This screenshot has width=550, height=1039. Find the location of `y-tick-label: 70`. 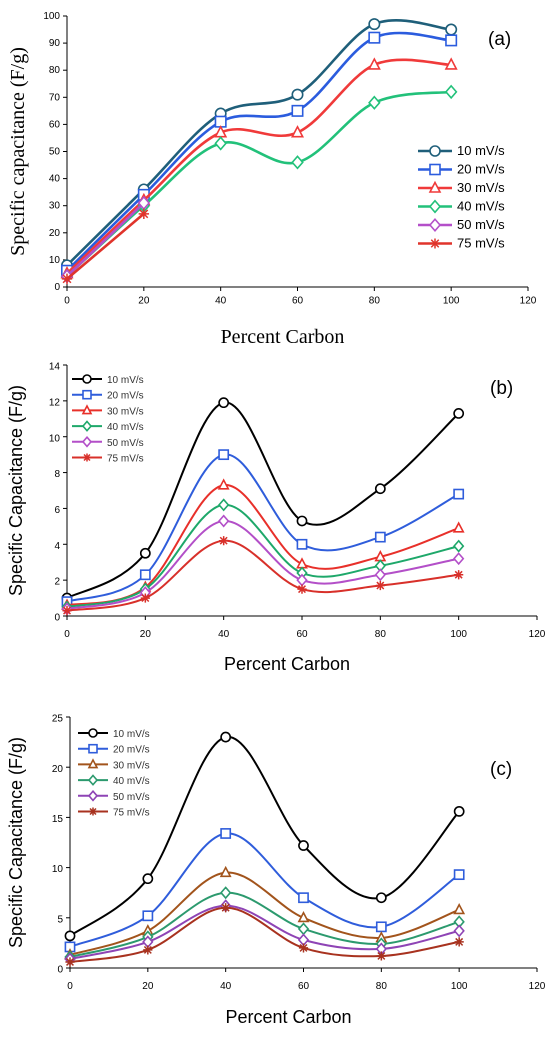

y-tick-label: 70 is located at coordinates (55, 97).